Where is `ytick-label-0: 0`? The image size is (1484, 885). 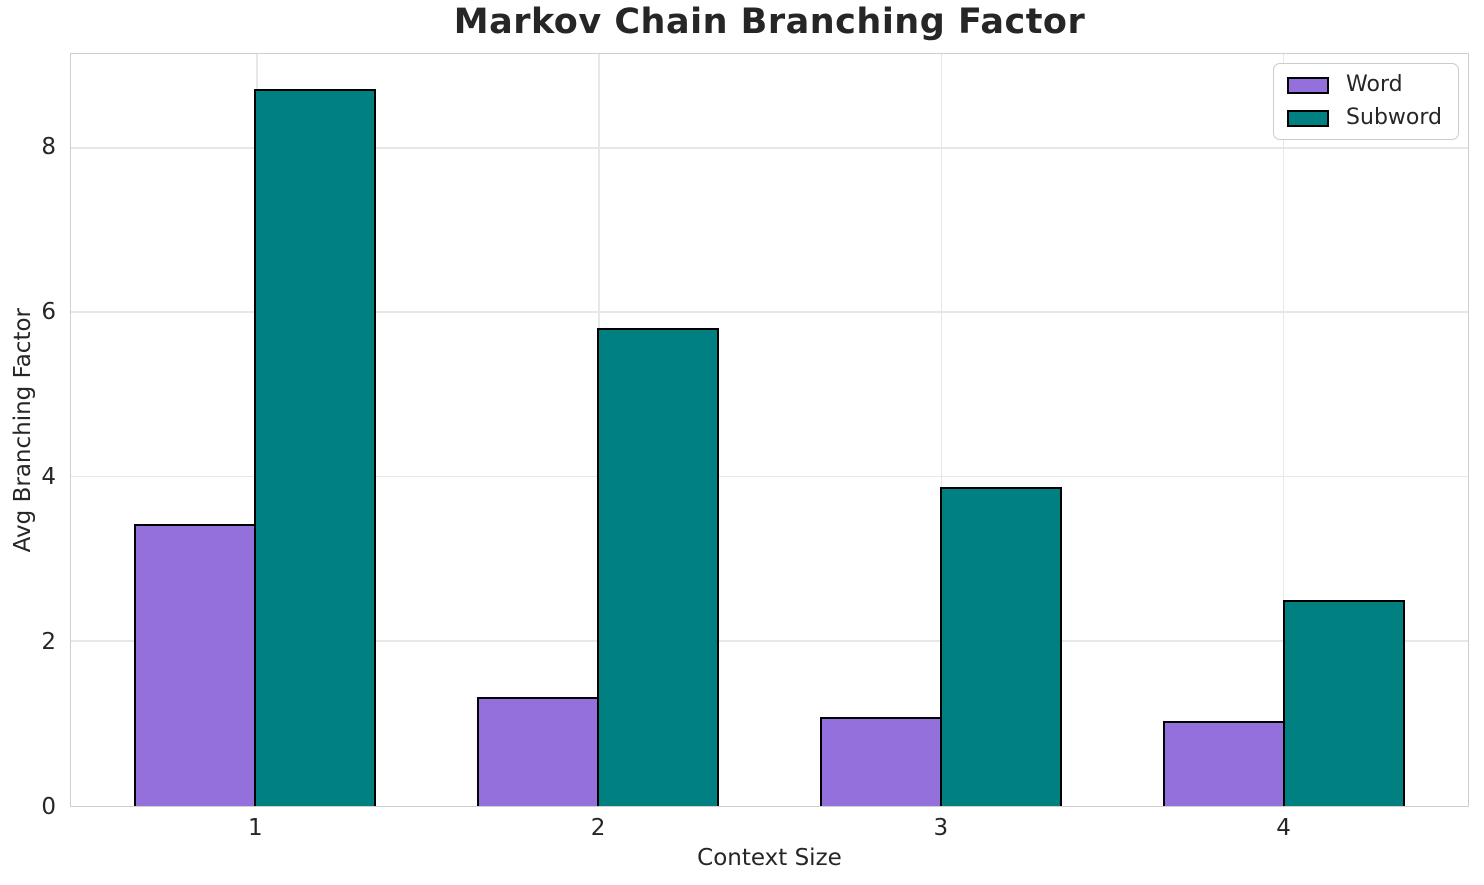
ytick-label-0: 0 is located at coordinates (48, 806).